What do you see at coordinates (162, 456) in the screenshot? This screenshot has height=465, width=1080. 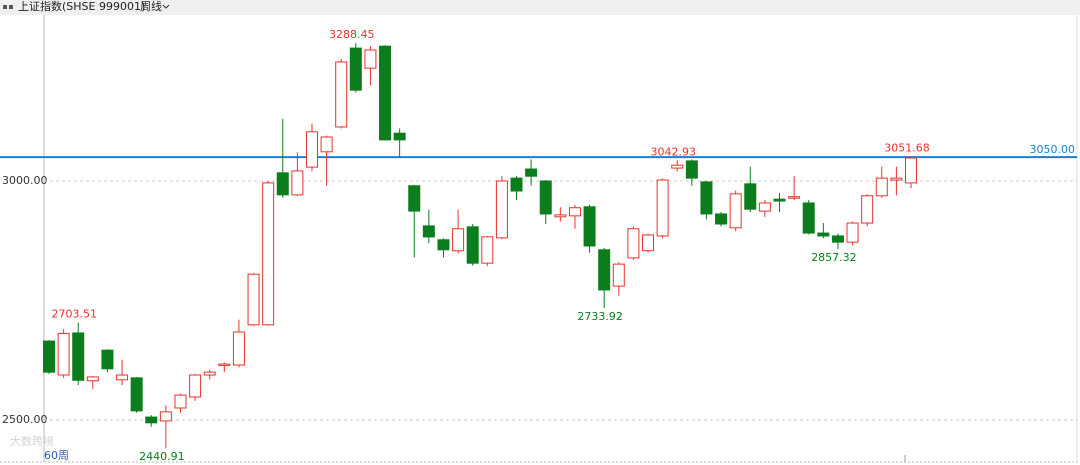 I see `extreme-label: 2440.91` at bounding box center [162, 456].